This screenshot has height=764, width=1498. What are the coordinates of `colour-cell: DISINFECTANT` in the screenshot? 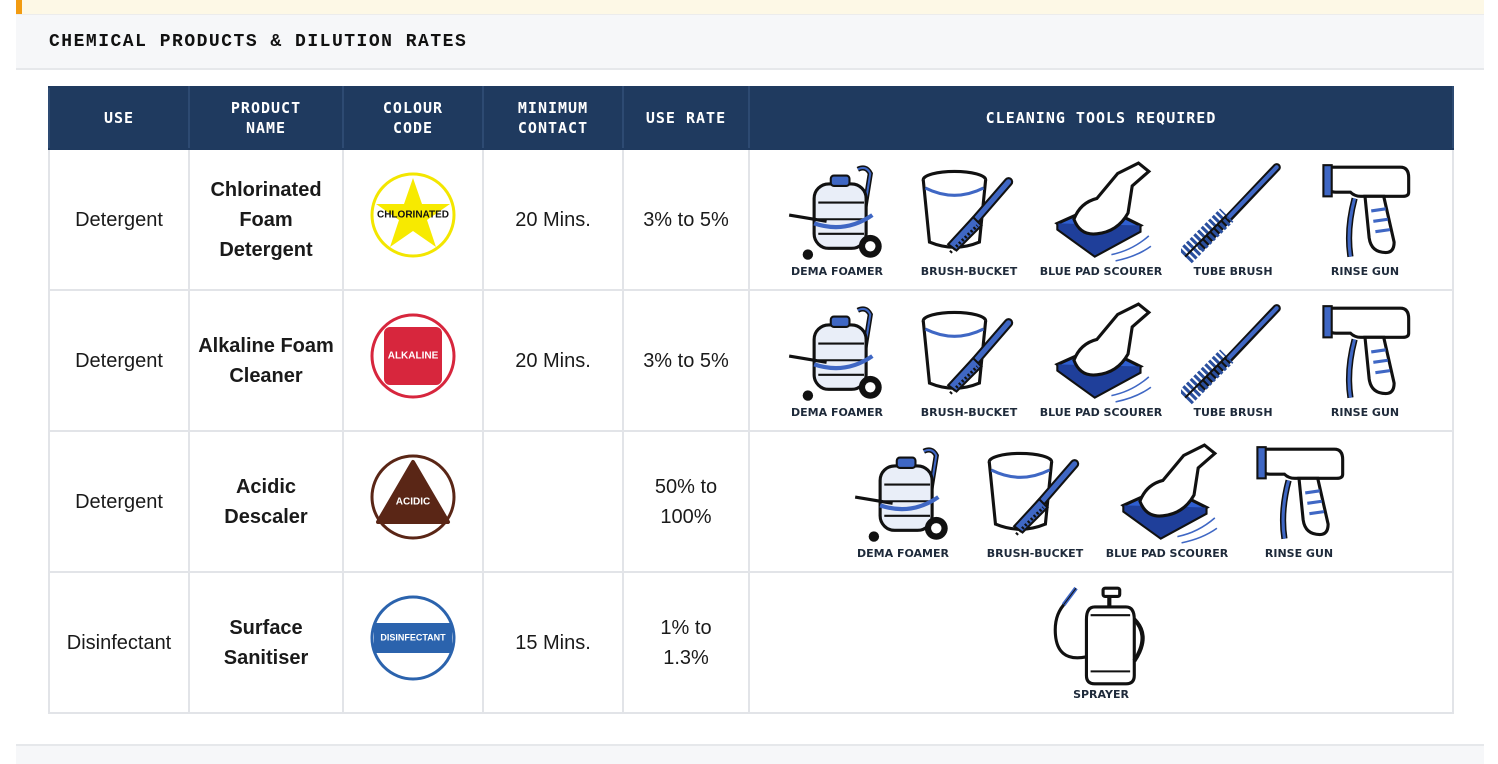 It's located at (413, 642).